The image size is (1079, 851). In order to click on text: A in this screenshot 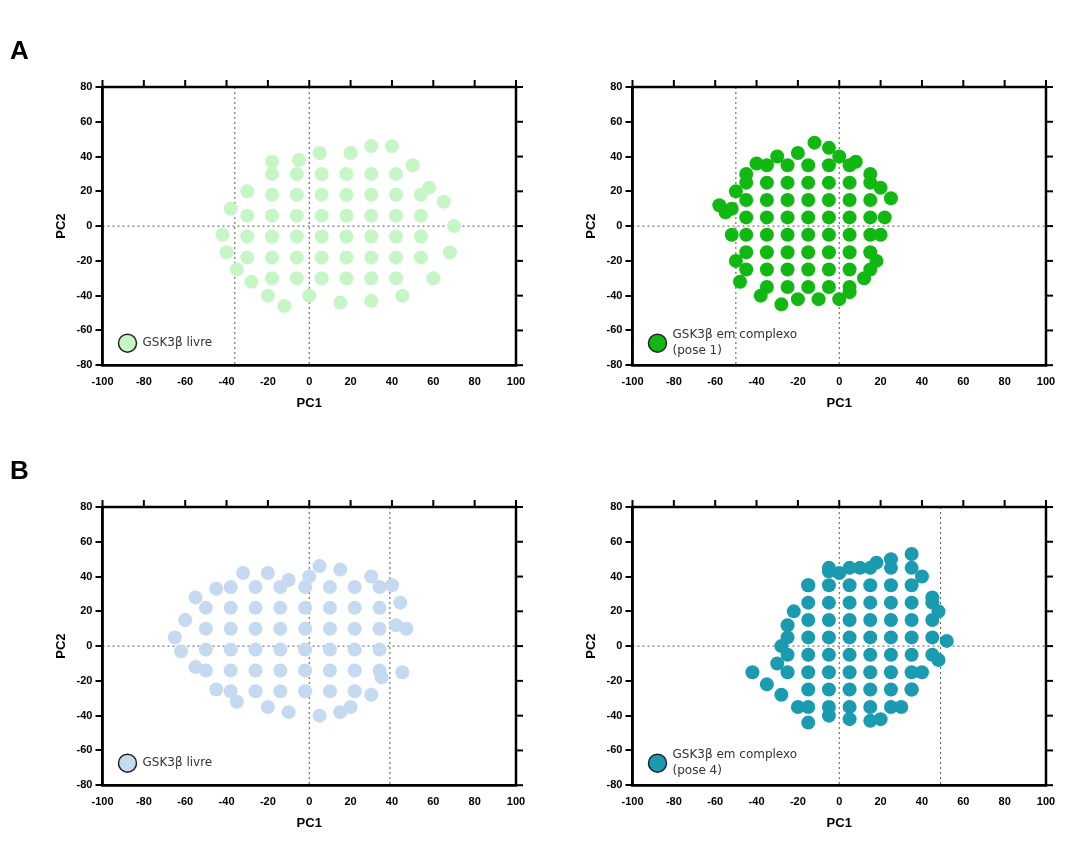, I will do `click(19, 50)`.